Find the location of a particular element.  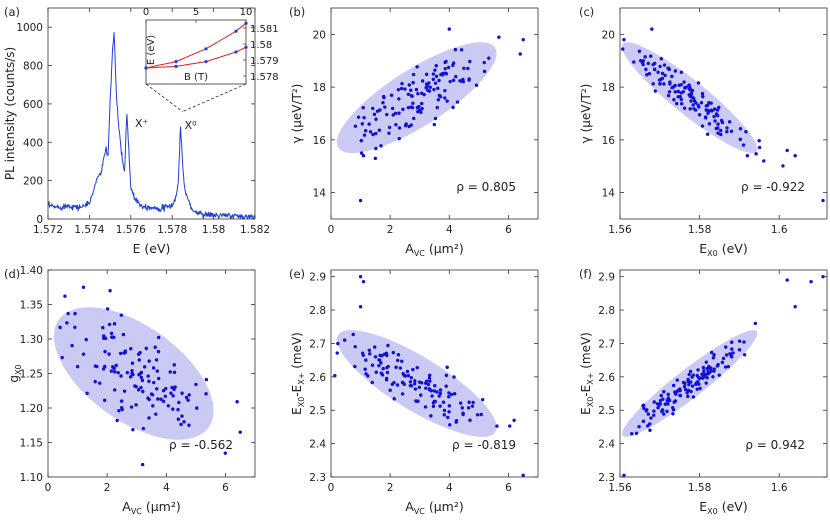

plot-area is located at coordinates (429, 375).